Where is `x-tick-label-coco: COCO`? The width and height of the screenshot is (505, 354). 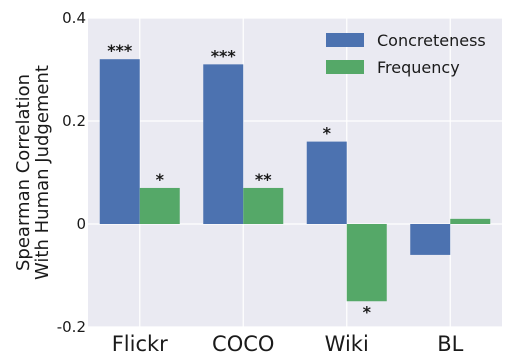 x-tick-label-coco: COCO is located at coordinates (243, 343).